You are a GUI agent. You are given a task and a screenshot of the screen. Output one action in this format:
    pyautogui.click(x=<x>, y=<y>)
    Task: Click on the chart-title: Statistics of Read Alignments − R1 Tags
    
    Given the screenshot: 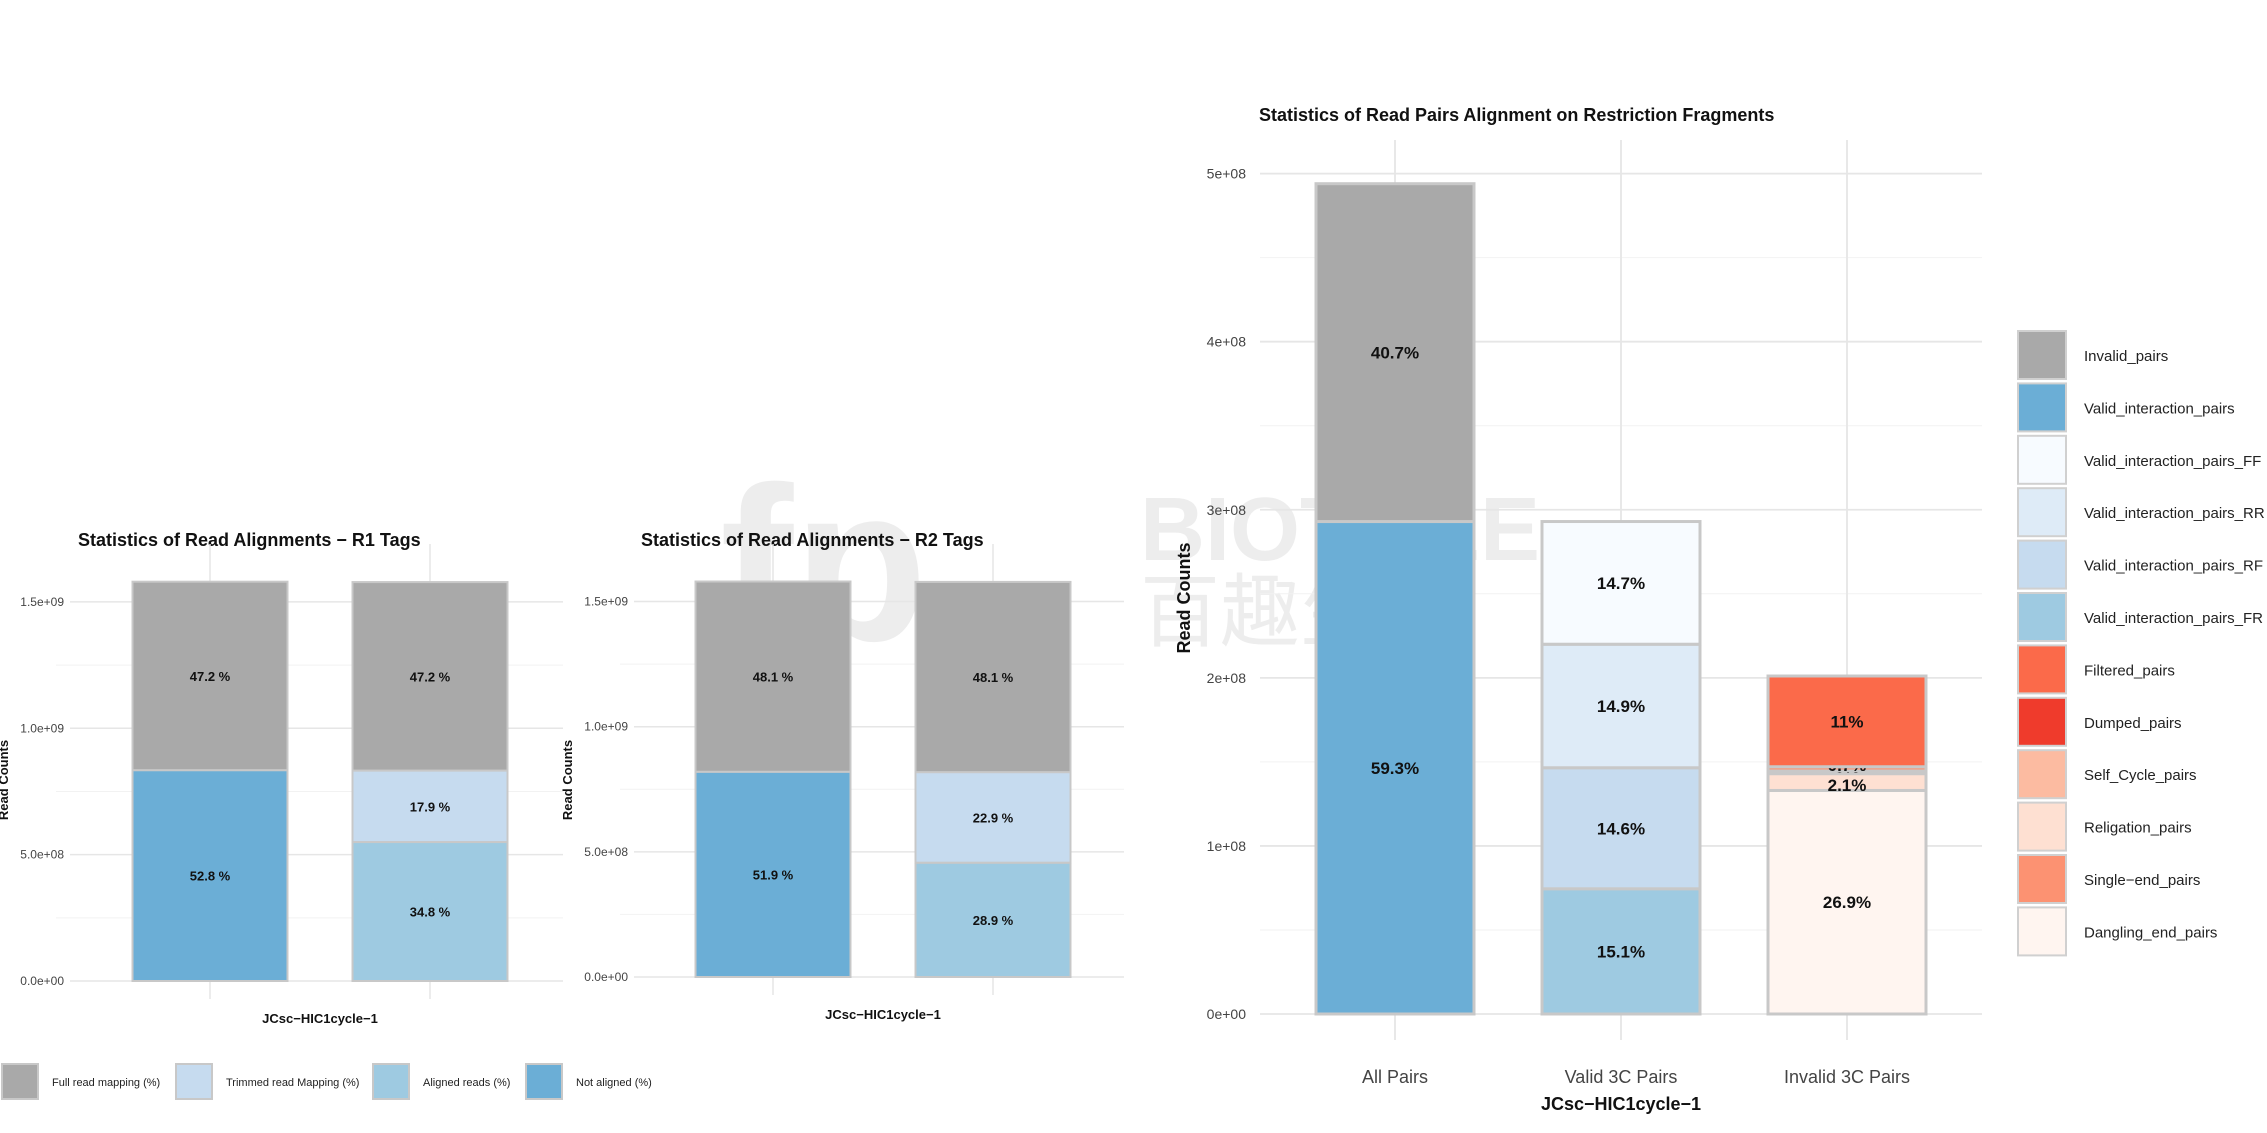 What is the action you would take?
    pyautogui.click(x=249, y=540)
    